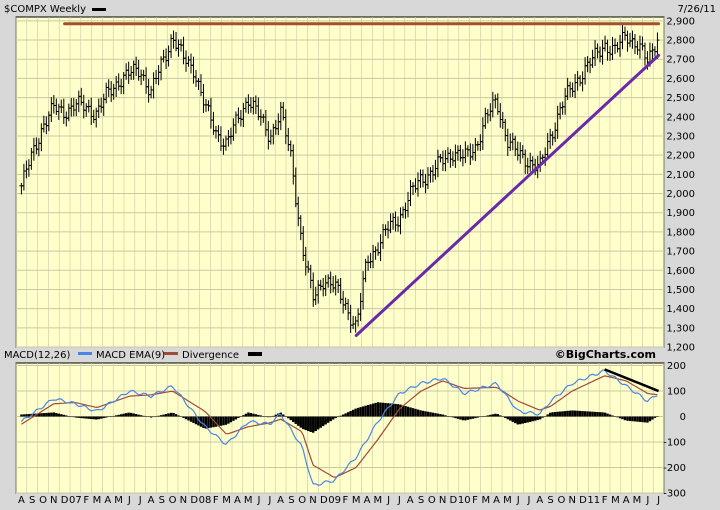 This screenshot has height=510, width=720. I want to click on price-y-tick-label: 2,000, so click(680, 194).